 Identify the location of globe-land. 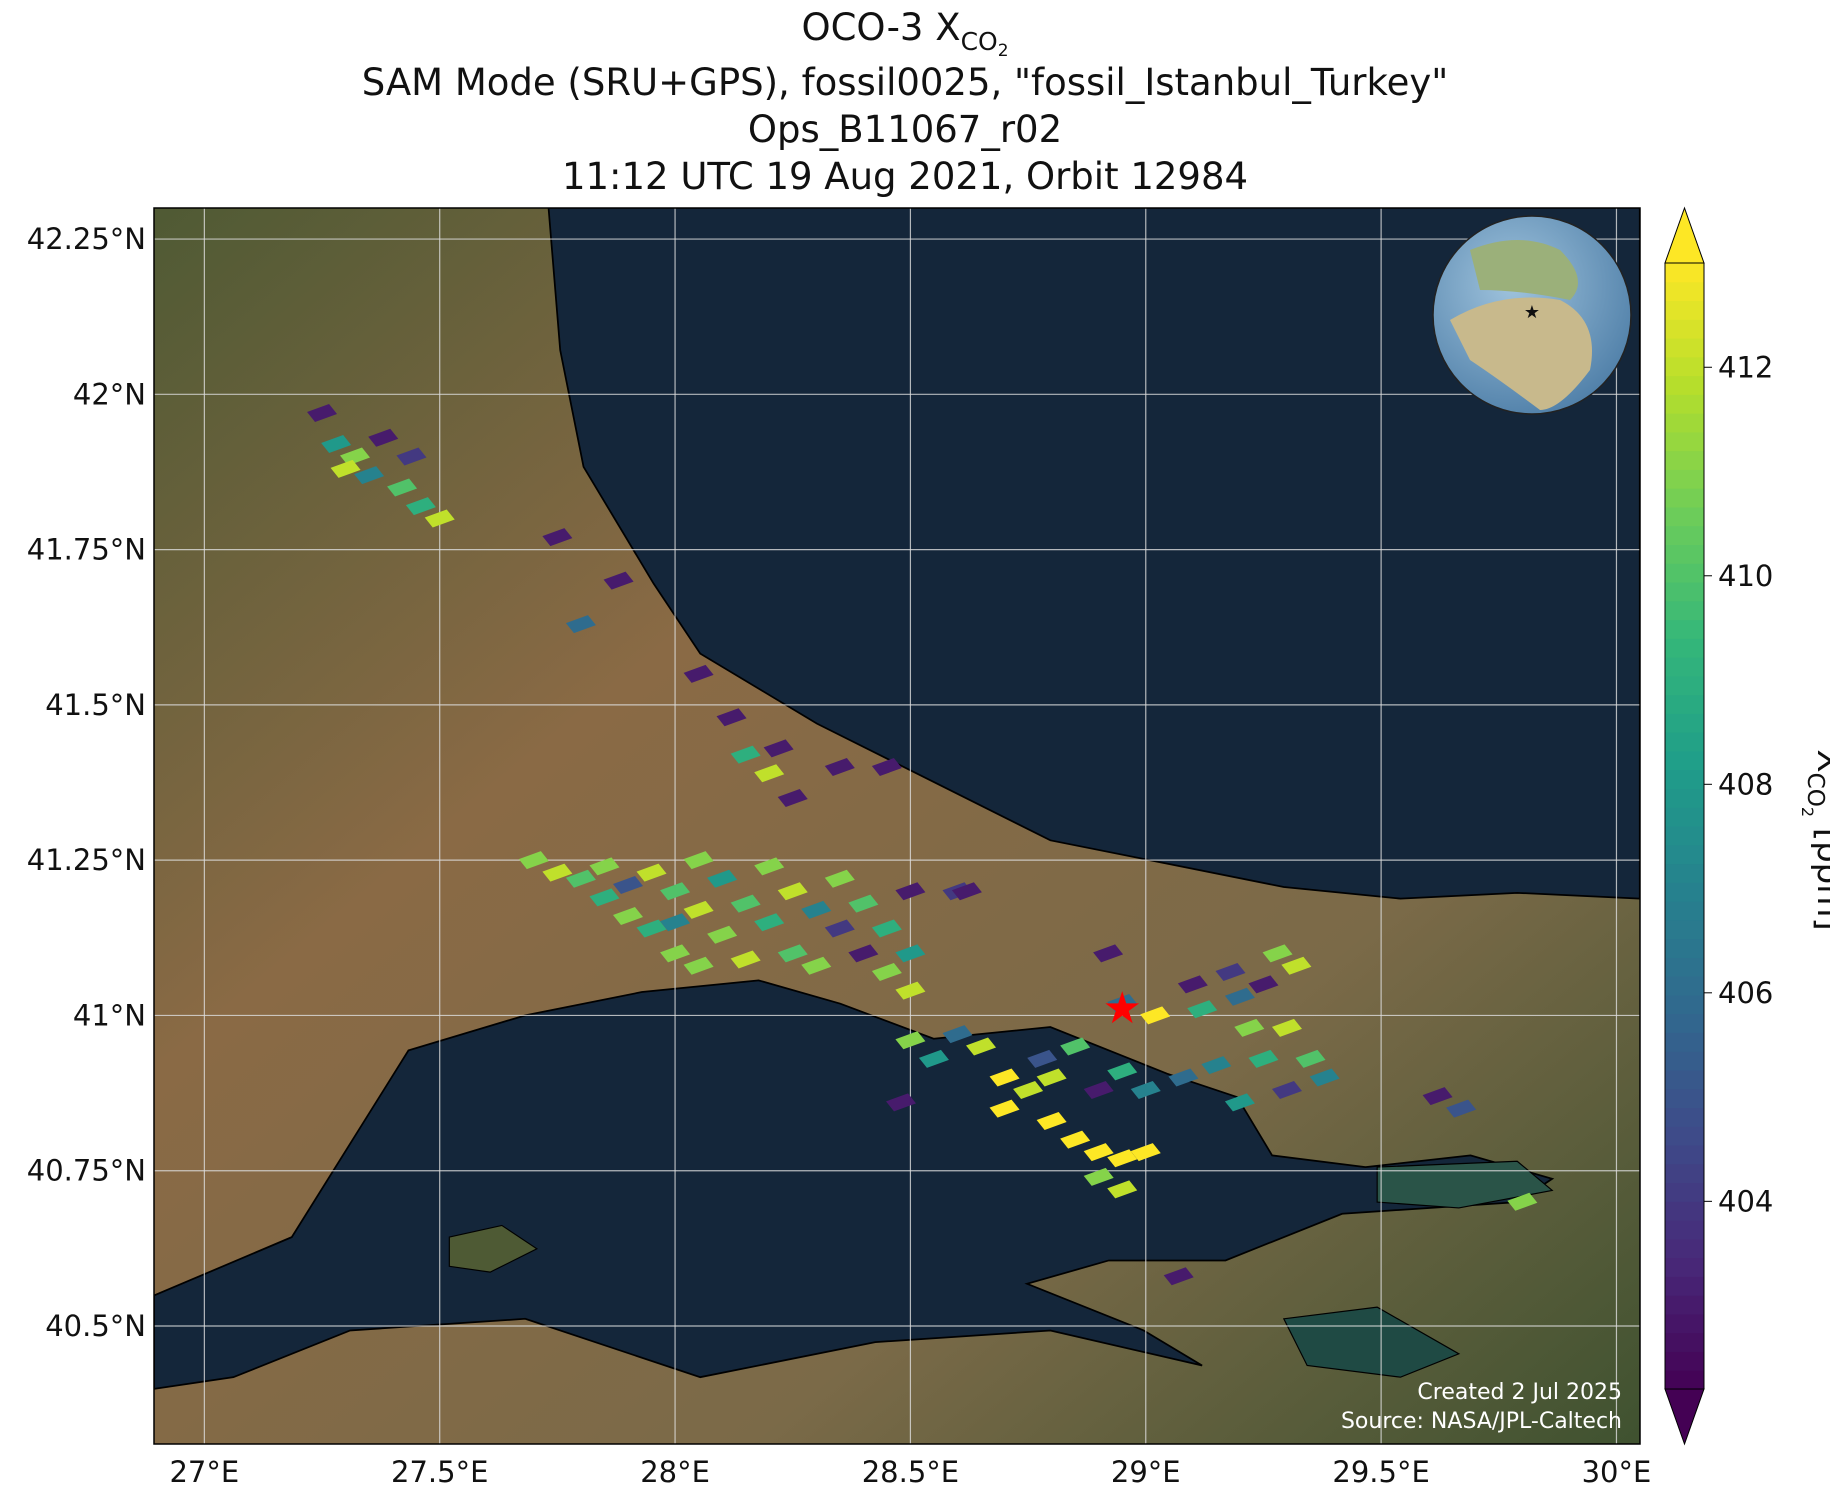
(1524, 270).